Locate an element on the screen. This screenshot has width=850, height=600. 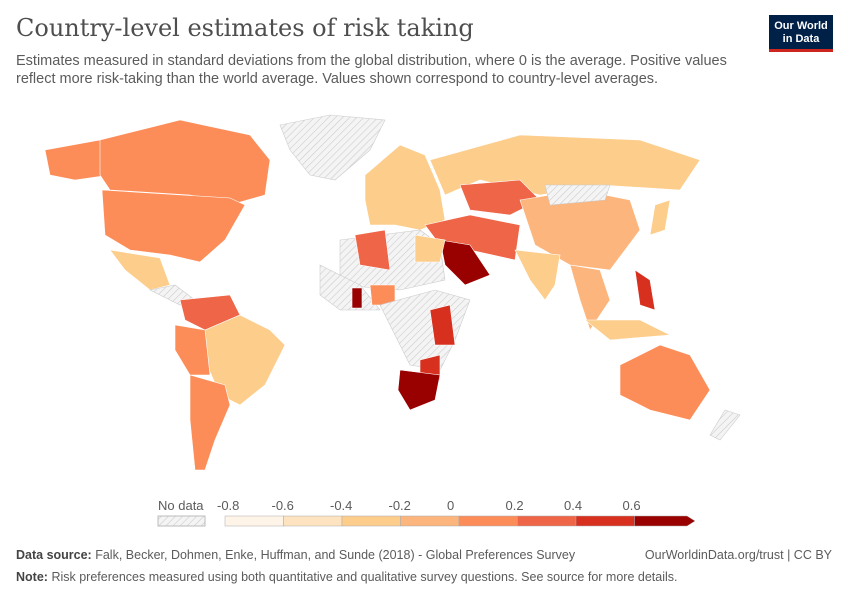
region-west-africa is located at coordinates (350, 287).